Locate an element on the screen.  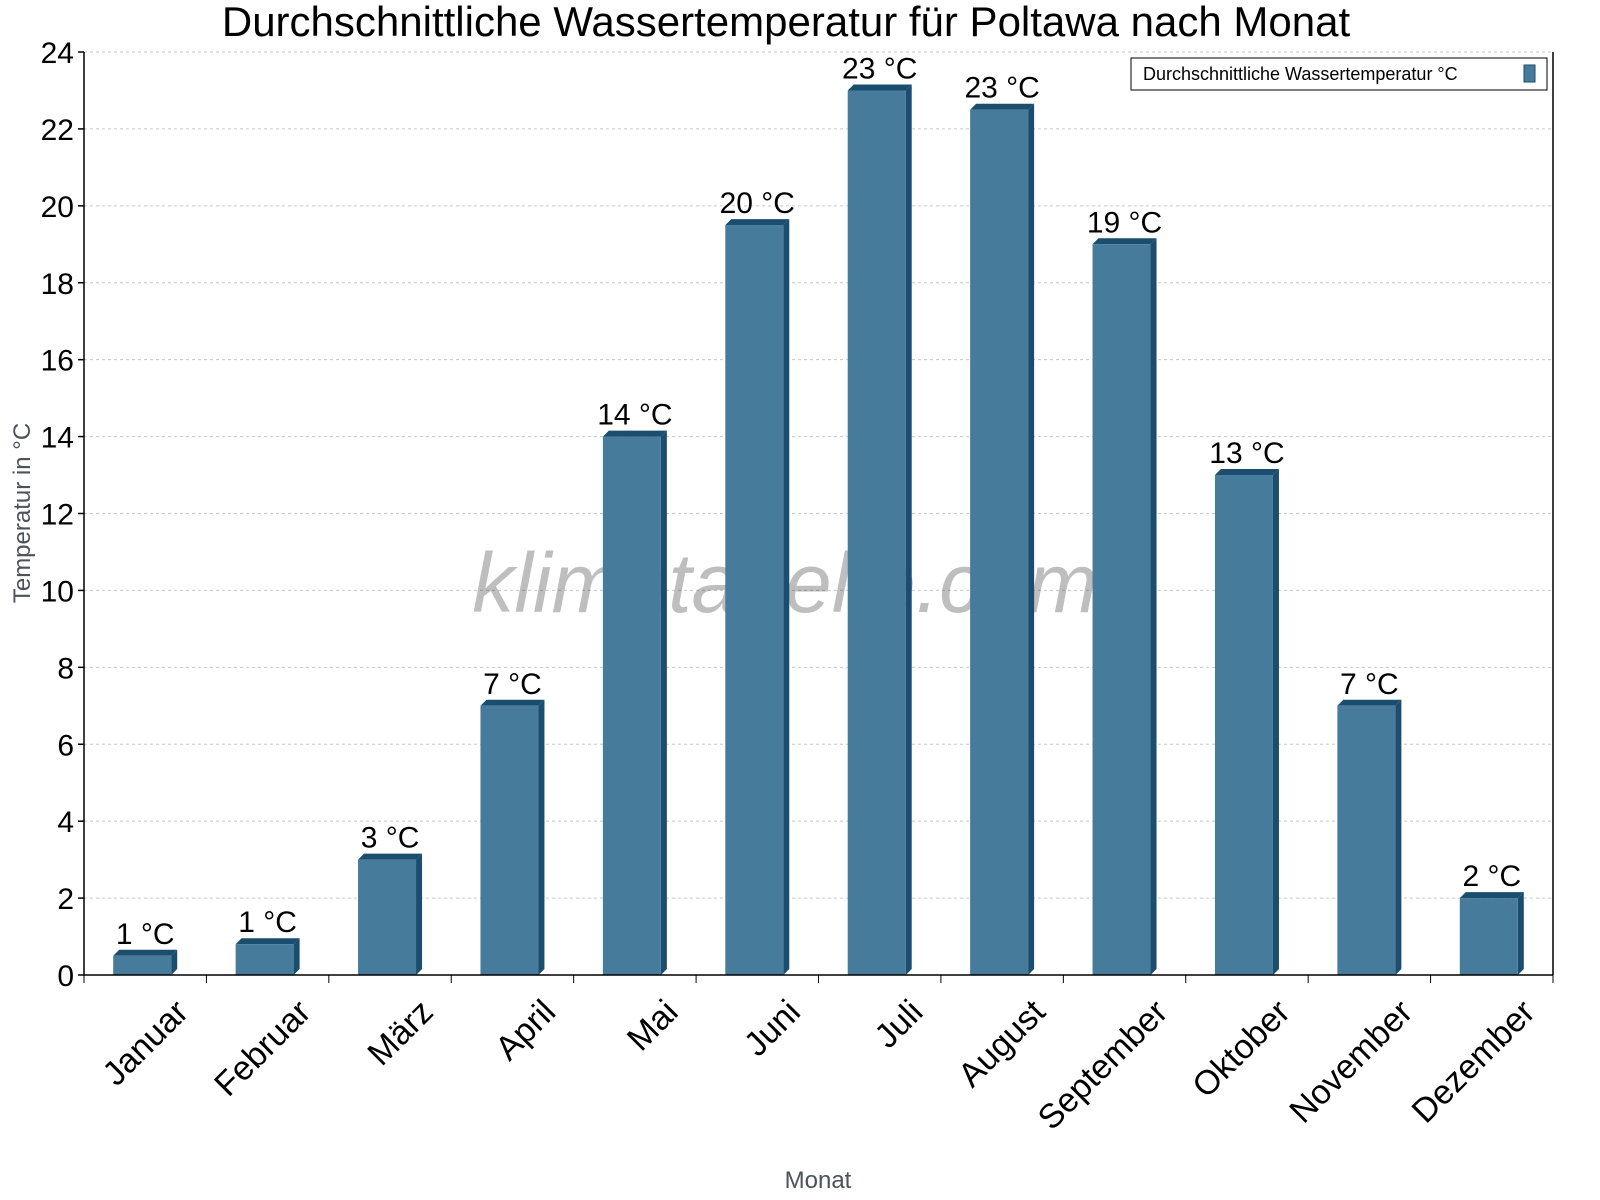
x-tick-label: September is located at coordinates (1103, 1065).